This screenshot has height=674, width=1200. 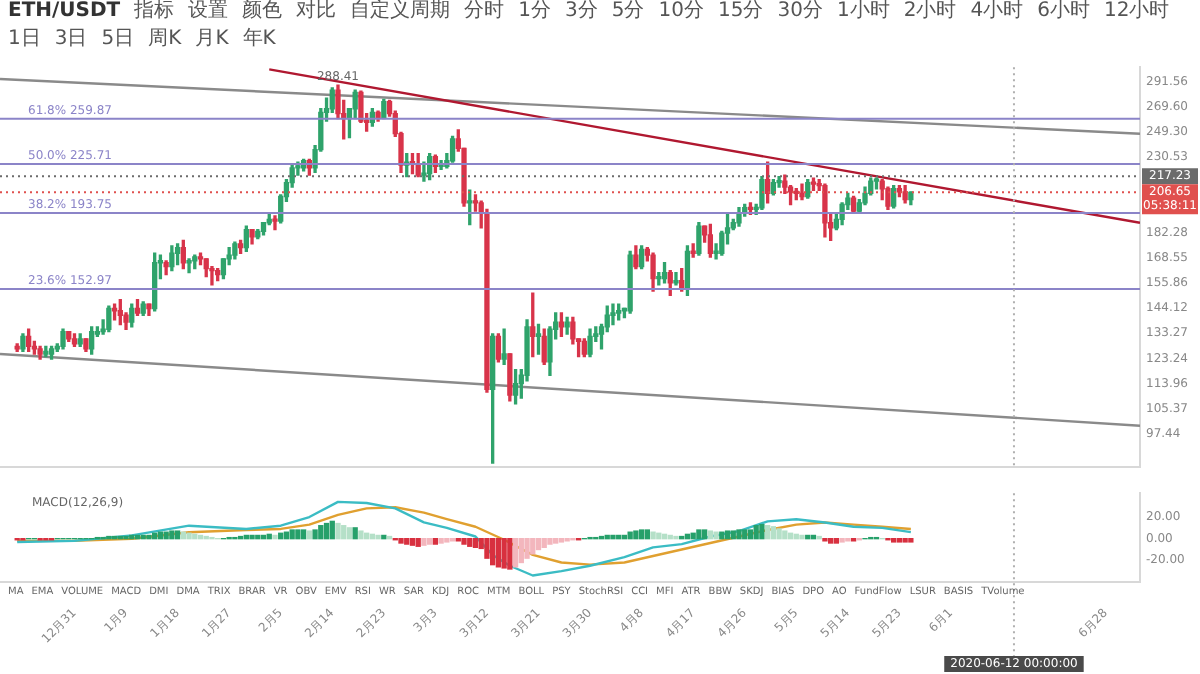 I want to click on text: 1日, so click(x=24, y=39).